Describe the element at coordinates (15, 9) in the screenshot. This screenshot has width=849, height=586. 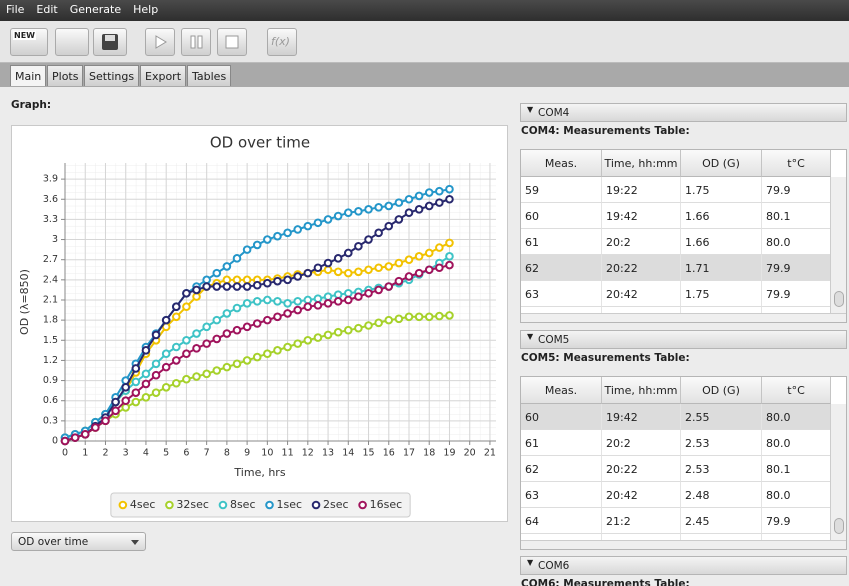
I see `menu-item: File` at that location.